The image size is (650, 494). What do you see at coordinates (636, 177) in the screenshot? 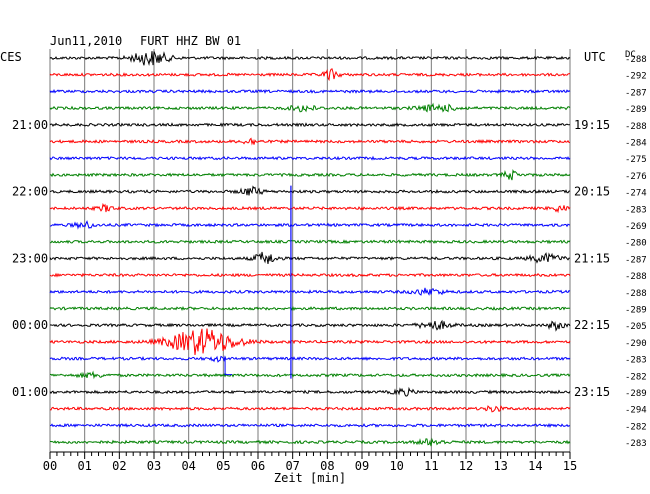
I see `dc-offset-7: -276` at bounding box center [636, 177].